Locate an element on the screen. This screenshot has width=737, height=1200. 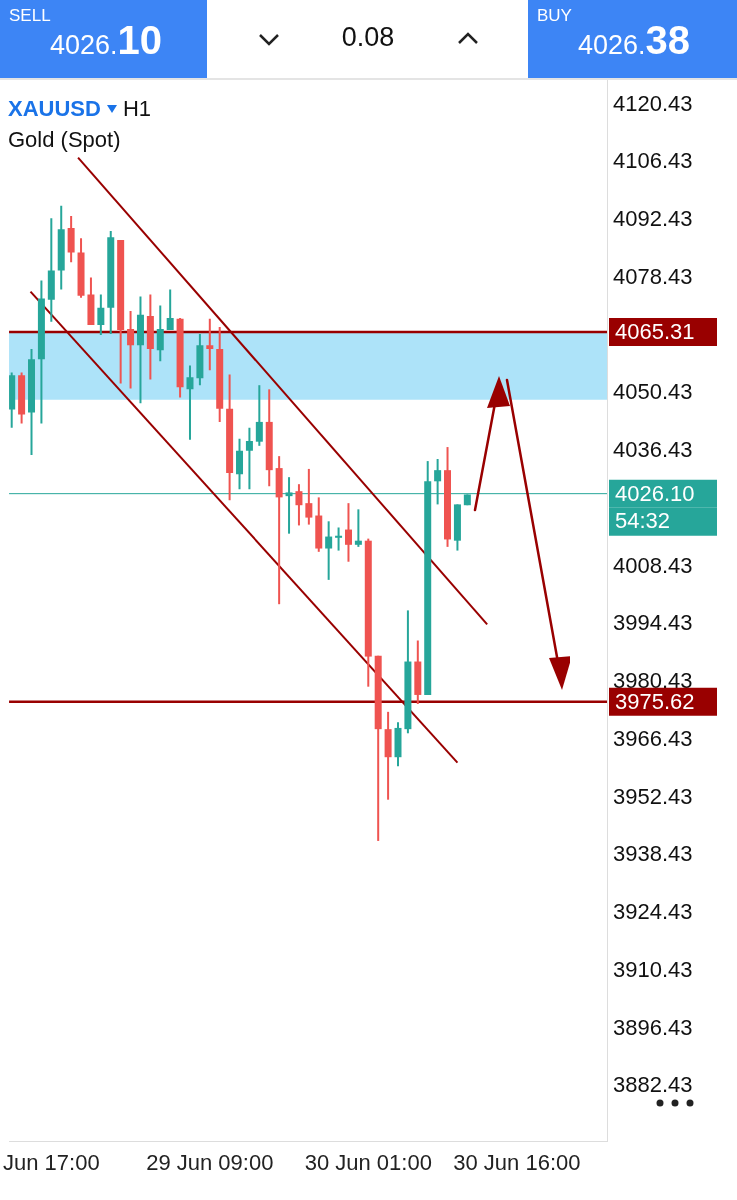
y-tick-label: 4050.43 is located at coordinates (653, 392).